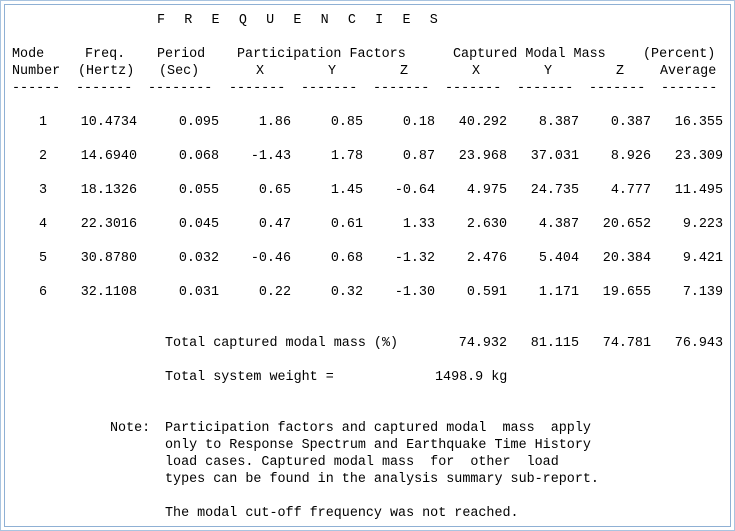 This screenshot has width=735, height=531. I want to click on row-1-cx: 40.292, so click(482, 122).